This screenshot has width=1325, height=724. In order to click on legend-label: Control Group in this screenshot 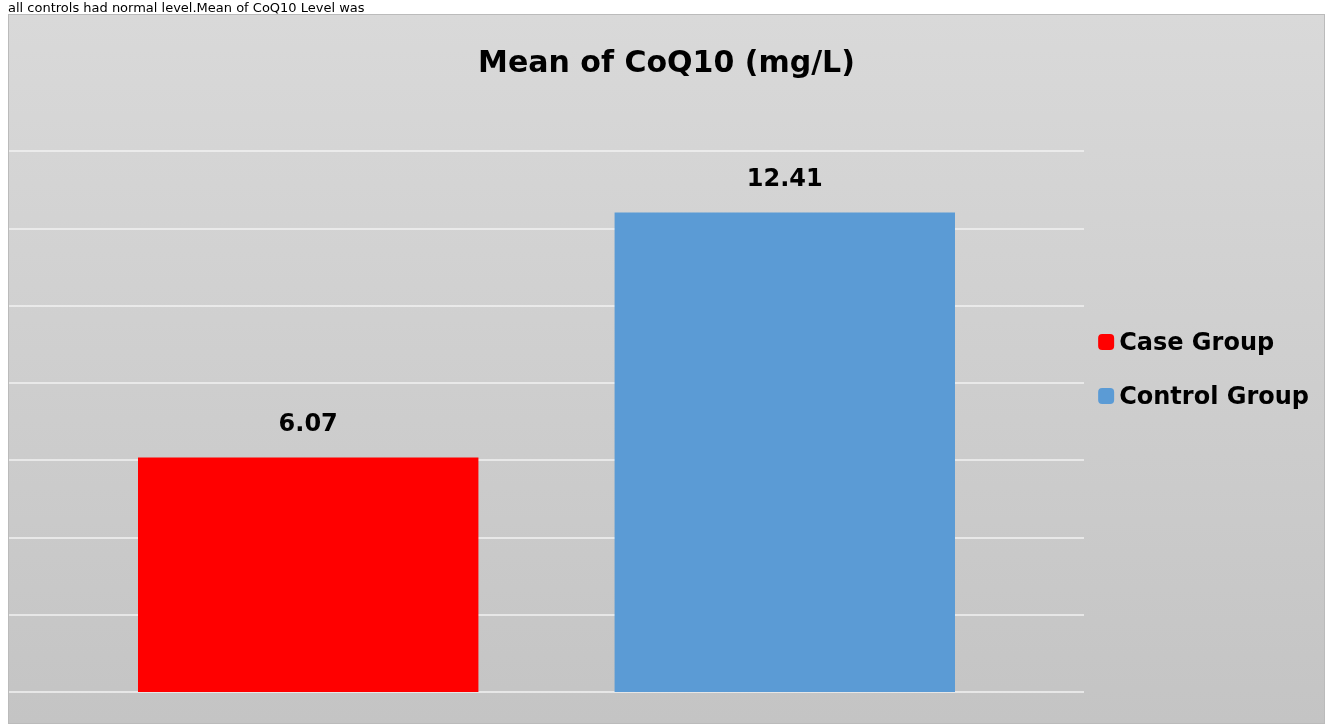, I will do `click(1214, 396)`.